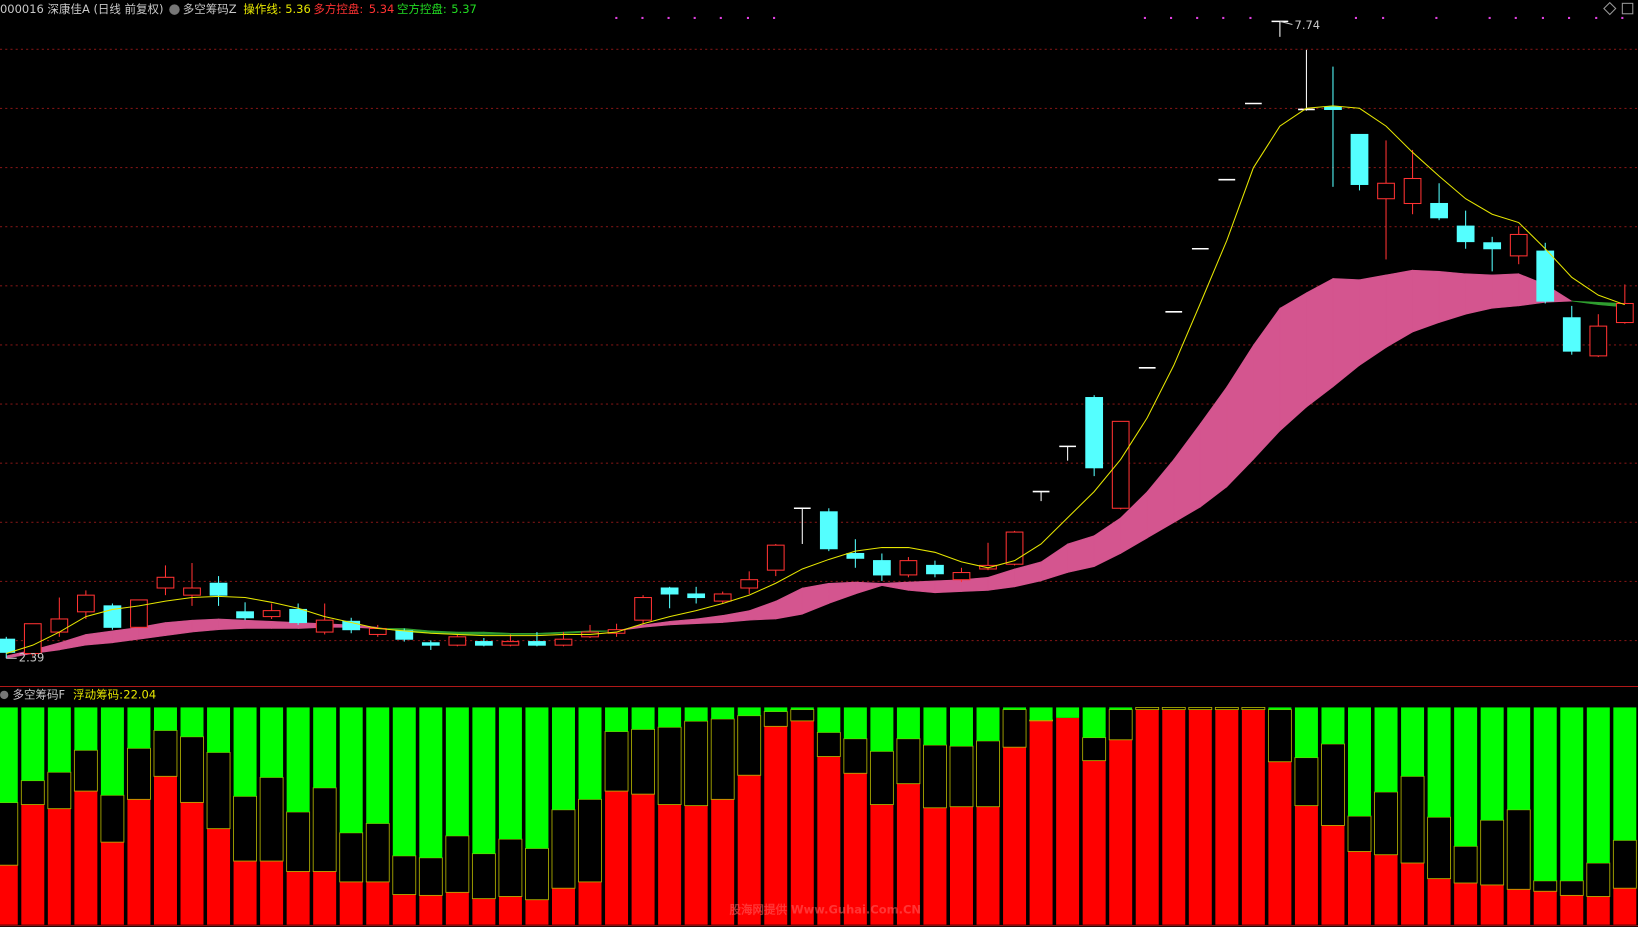 This screenshot has height=927, width=1638. Describe the element at coordinates (232, 624) in the screenshot. I see `control-band` at that location.